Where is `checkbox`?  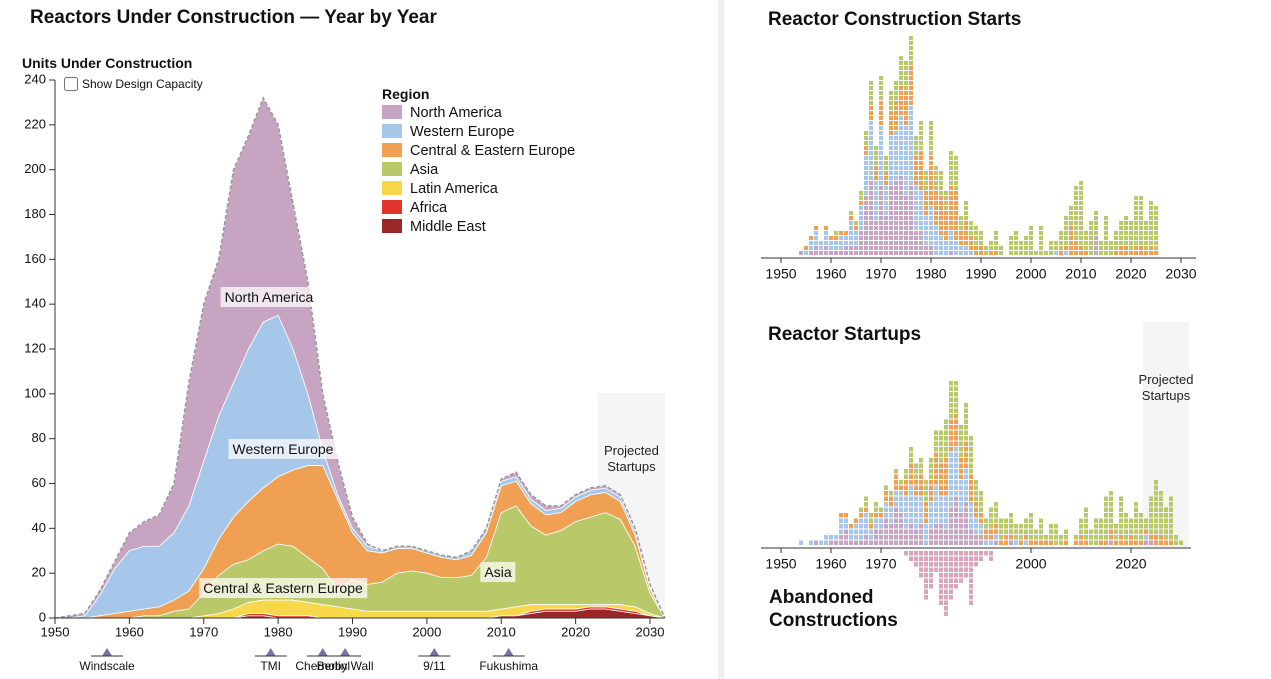 checkbox is located at coordinates (71, 84).